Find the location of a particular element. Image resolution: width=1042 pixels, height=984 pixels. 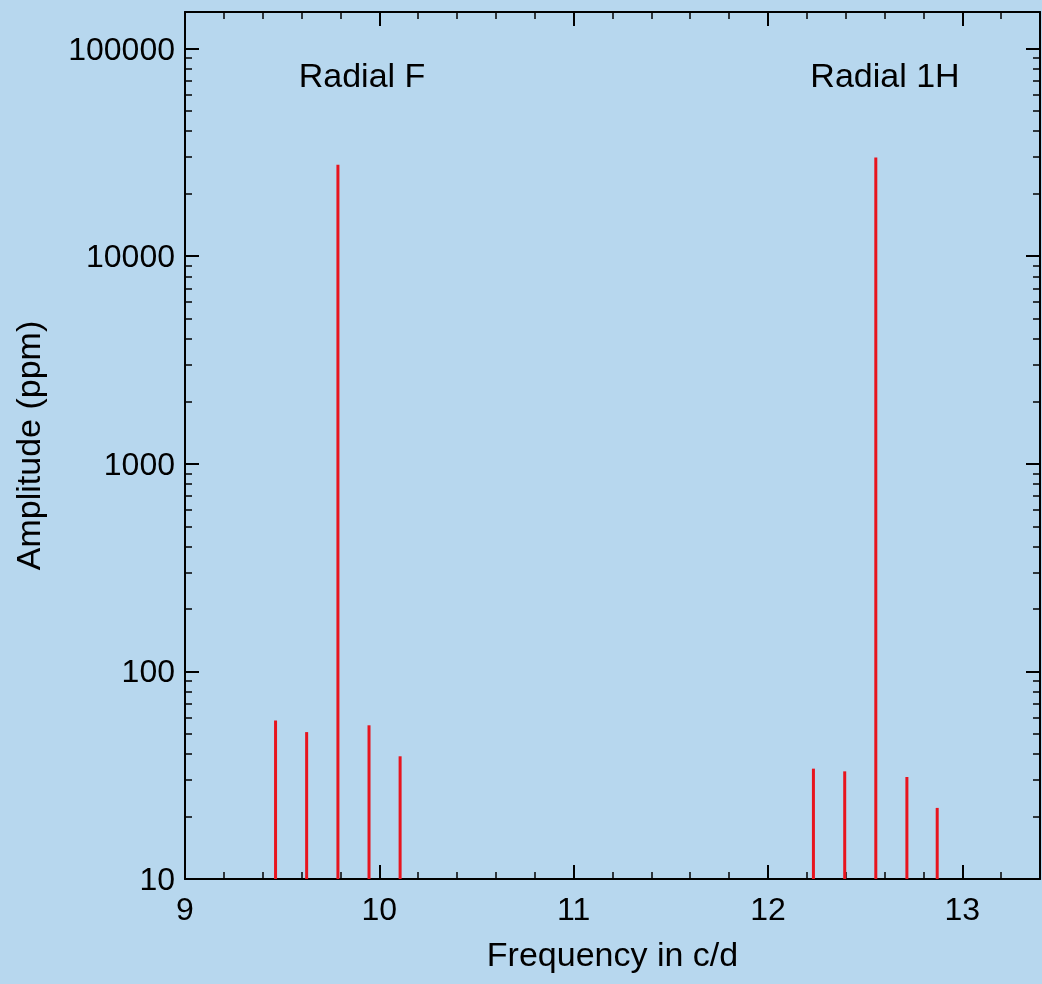

y-tick-label: 10000 is located at coordinates (130, 256).